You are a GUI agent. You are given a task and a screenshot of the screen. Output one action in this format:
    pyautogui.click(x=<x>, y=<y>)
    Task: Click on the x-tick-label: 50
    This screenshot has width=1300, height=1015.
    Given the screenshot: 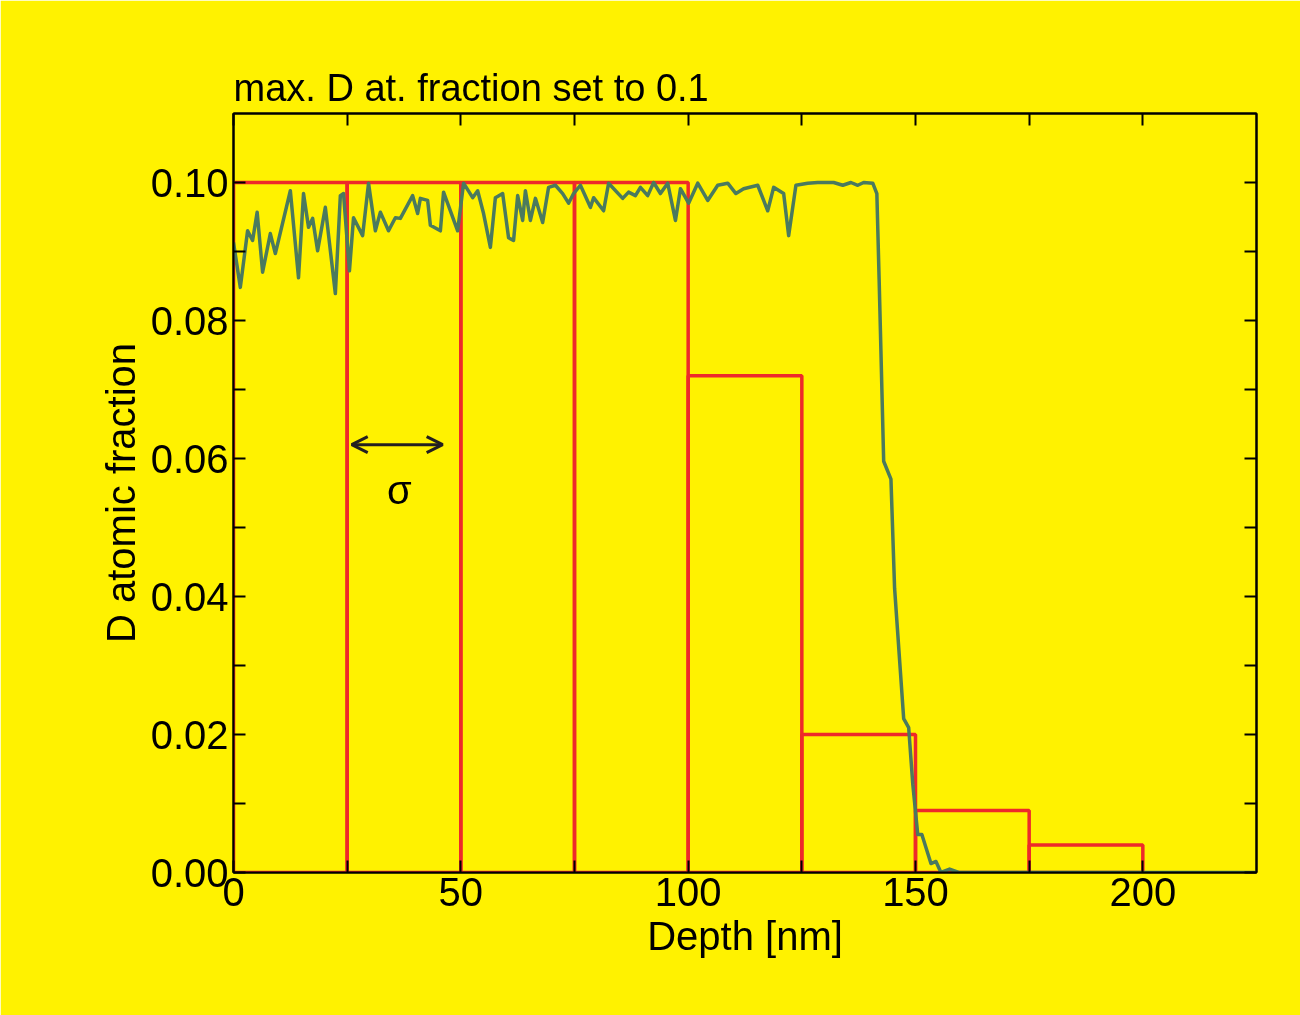 What is the action you would take?
    pyautogui.click(x=461, y=891)
    